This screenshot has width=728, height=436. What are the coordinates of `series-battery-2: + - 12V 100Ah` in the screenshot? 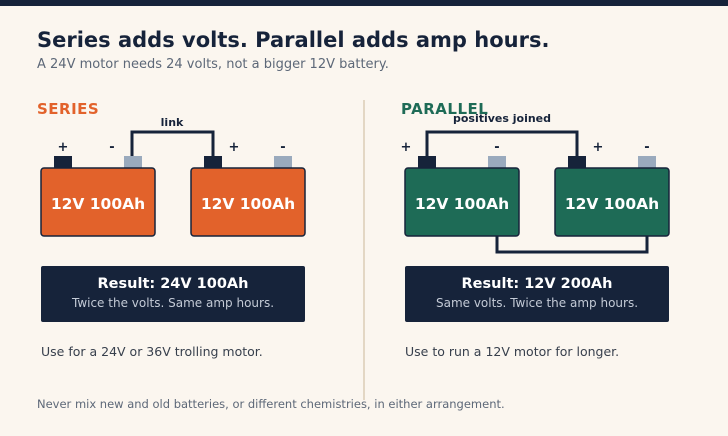 It's located at (248, 188).